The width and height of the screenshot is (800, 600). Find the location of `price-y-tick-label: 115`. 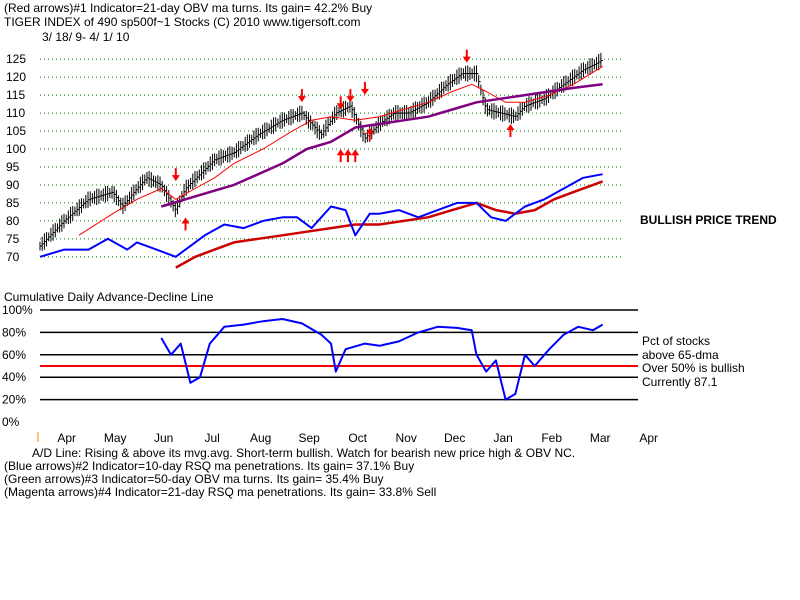

price-y-tick-label: 115 is located at coordinates (15, 95).